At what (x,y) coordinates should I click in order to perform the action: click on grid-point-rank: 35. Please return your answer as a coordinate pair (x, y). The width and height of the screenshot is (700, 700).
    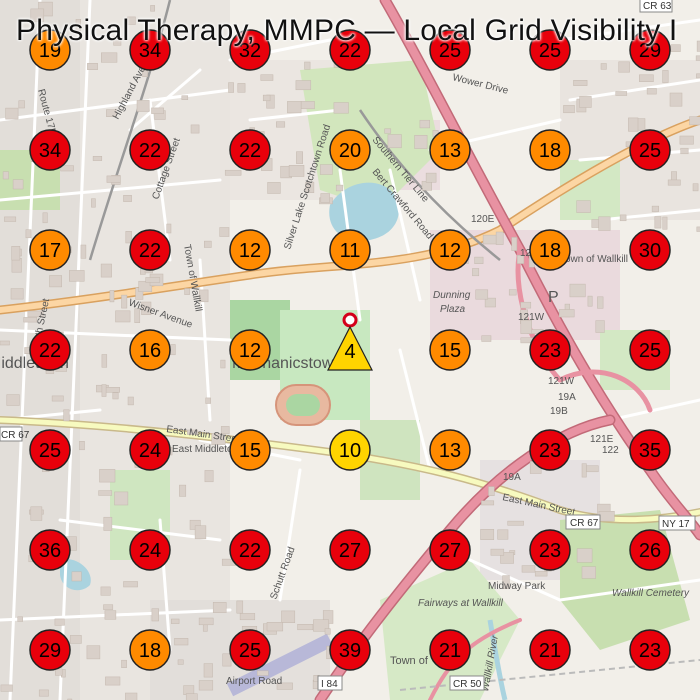
    Looking at the image, I should click on (650, 451).